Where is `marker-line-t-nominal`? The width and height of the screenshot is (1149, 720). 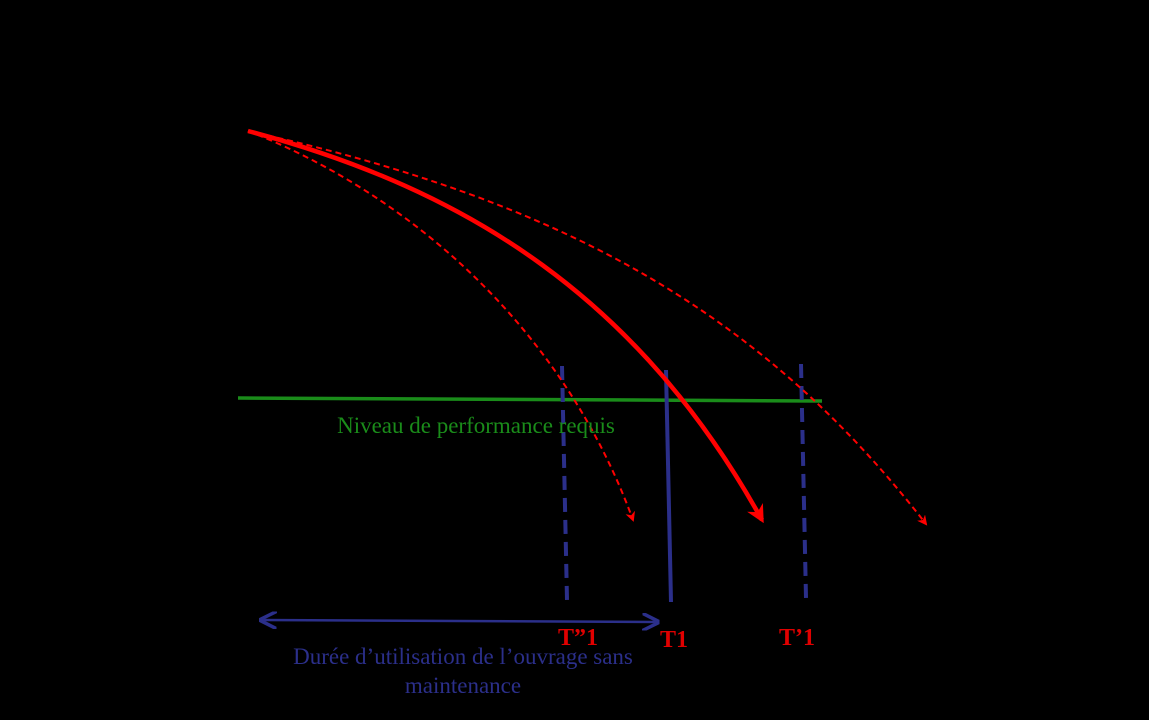
marker-line-t-nominal is located at coordinates (668, 486).